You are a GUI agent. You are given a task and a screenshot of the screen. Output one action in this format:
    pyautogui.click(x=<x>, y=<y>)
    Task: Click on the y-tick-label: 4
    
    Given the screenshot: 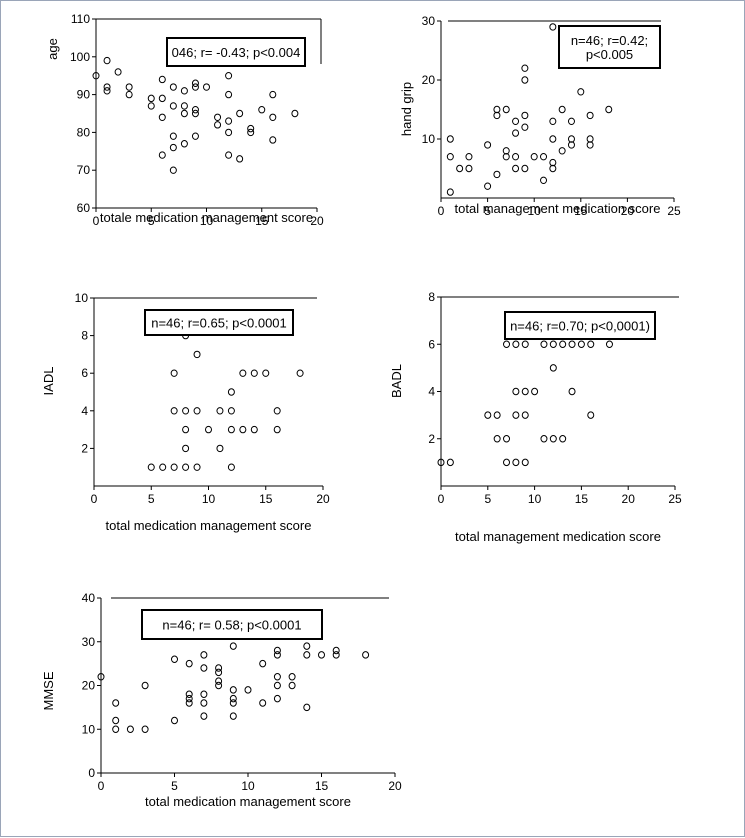 What is the action you would take?
    pyautogui.click(x=84, y=411)
    